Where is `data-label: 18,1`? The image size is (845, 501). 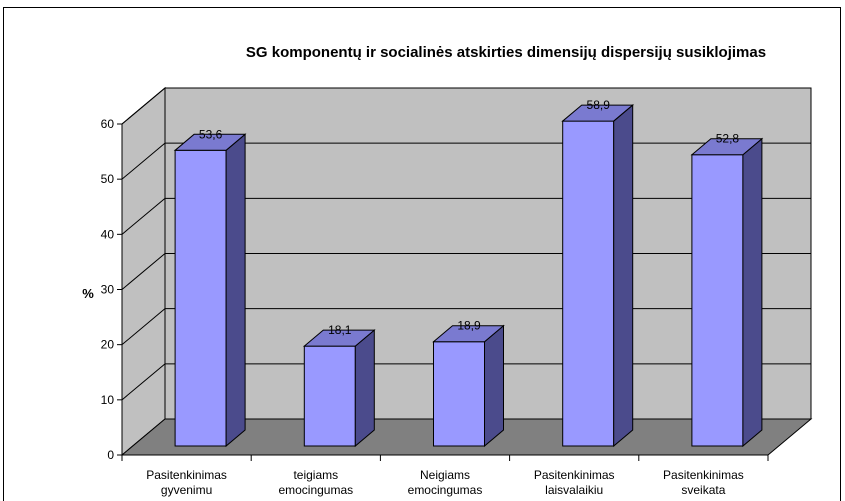 data-label: 18,1 is located at coordinates (340, 330).